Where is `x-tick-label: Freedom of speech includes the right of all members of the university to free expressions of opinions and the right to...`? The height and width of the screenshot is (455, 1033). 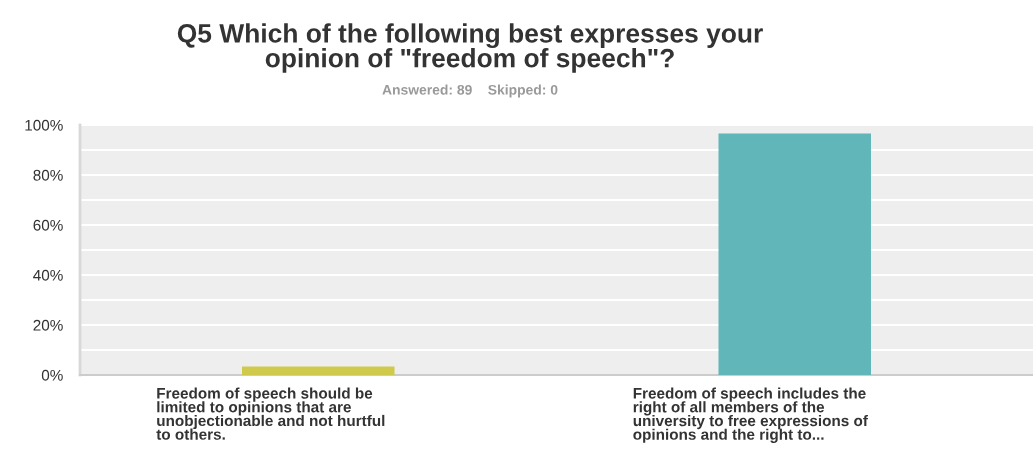
x-tick-label: Freedom of speech includes the right of all members of the university to free expressions of opinions and the right to... is located at coordinates (750, 415).